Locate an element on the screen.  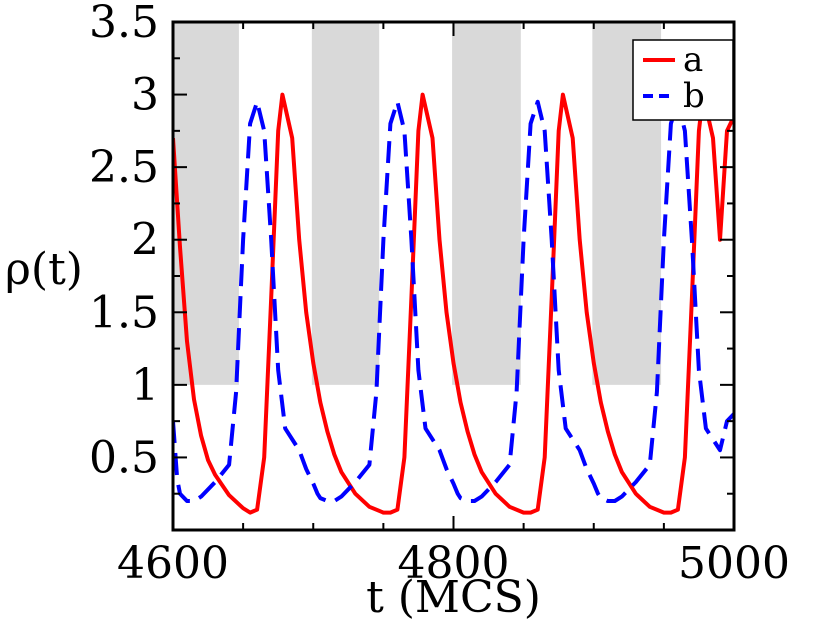
y-tick-label: 1 is located at coordinates (145, 385).